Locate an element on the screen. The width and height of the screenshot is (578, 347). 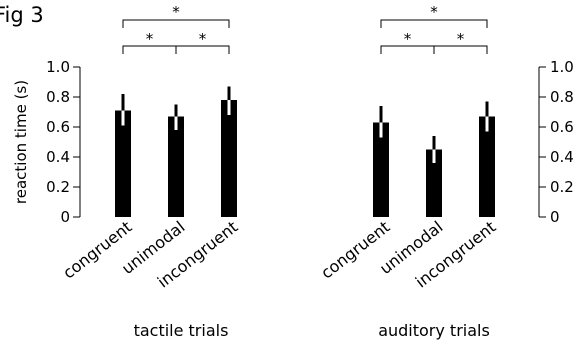
figure-label: Fig 3 is located at coordinates (22, 15).